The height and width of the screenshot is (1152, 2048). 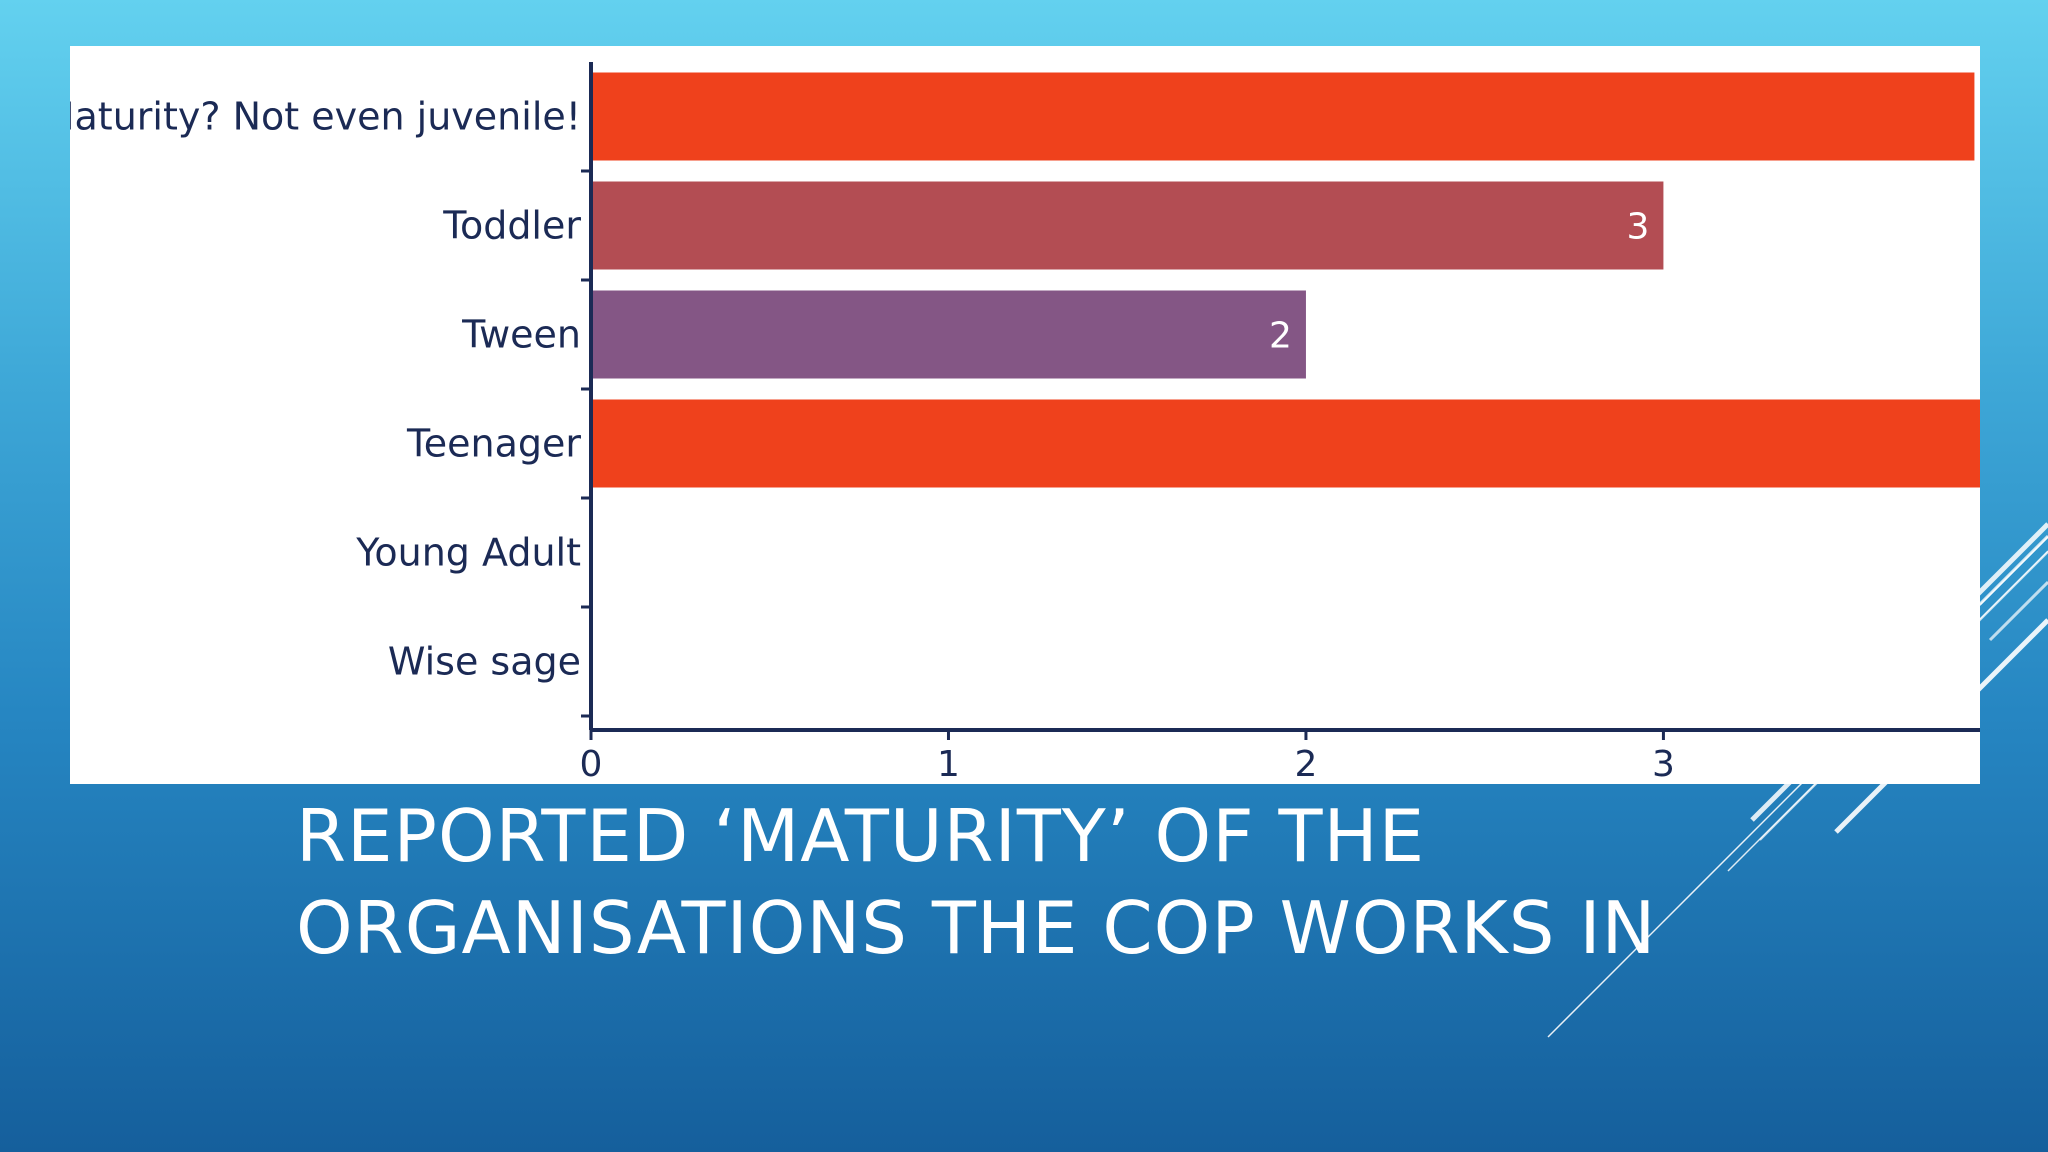 What do you see at coordinates (861, 836) in the screenshot?
I see `slide-title-line-1: REPORTED ‘MATURITY’ OF THE` at bounding box center [861, 836].